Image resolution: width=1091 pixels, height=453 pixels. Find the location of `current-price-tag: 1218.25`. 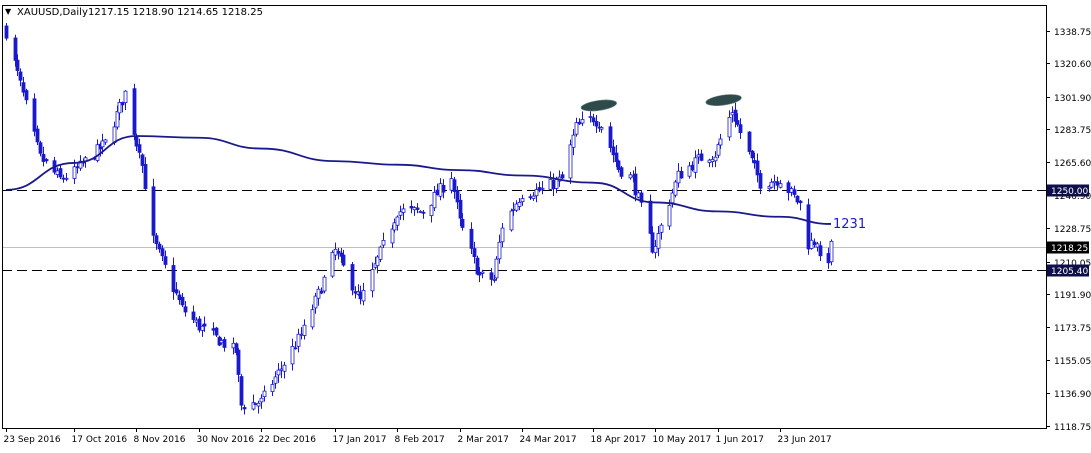

current-price-tag: 1218.25 is located at coordinates (1068, 248).